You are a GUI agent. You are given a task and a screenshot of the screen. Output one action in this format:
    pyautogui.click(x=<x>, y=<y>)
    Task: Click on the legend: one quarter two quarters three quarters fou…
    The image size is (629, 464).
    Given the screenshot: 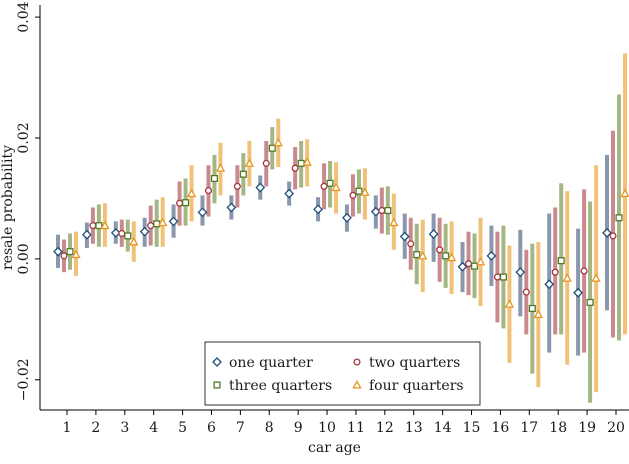 What is the action you would take?
    pyautogui.click(x=342, y=373)
    